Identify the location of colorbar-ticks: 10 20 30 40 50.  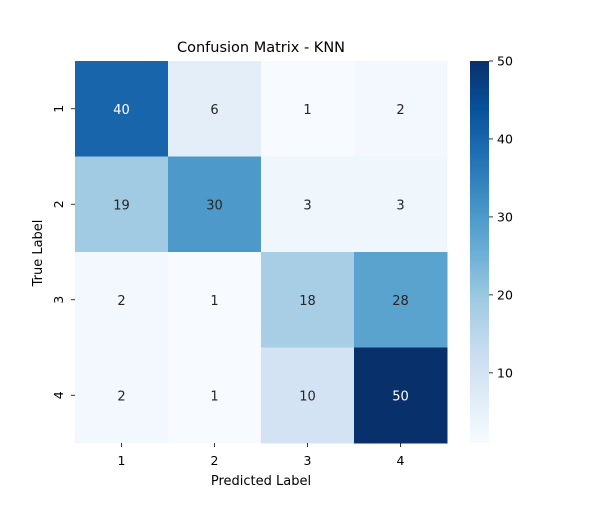
(501, 217).